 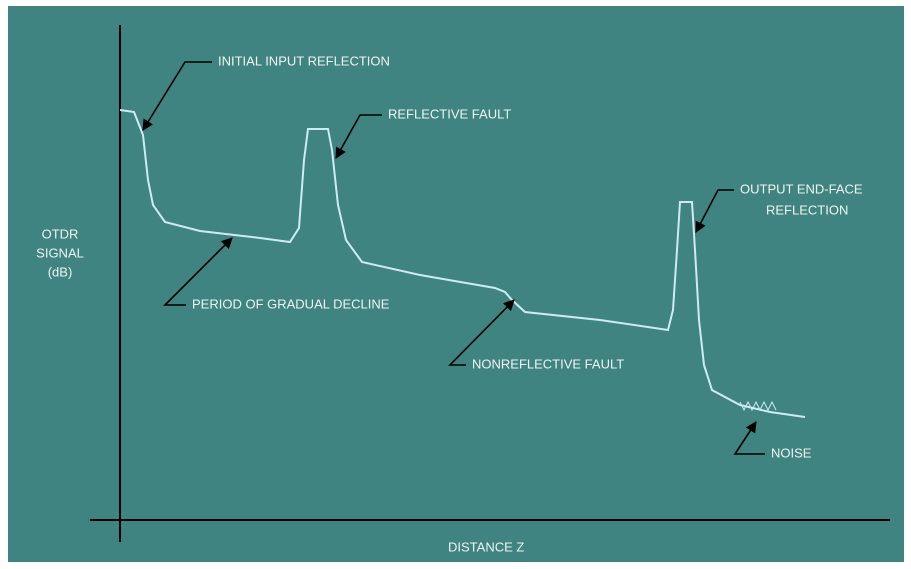 I want to click on annotation: NOISE, so click(x=791, y=452).